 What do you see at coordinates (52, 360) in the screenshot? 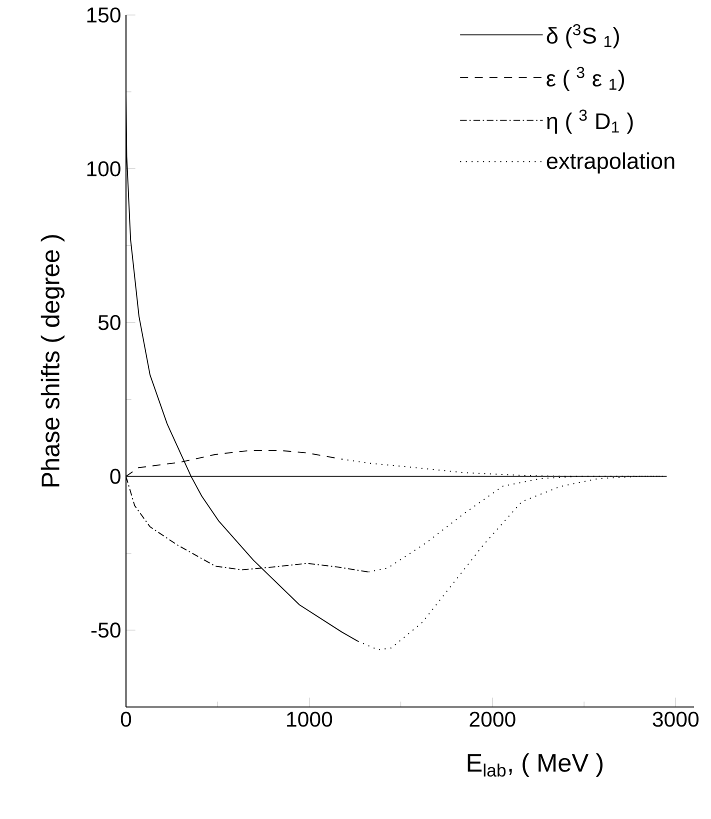
I see `y-axis-title: Phase shifts ( degree )` at bounding box center [52, 360].